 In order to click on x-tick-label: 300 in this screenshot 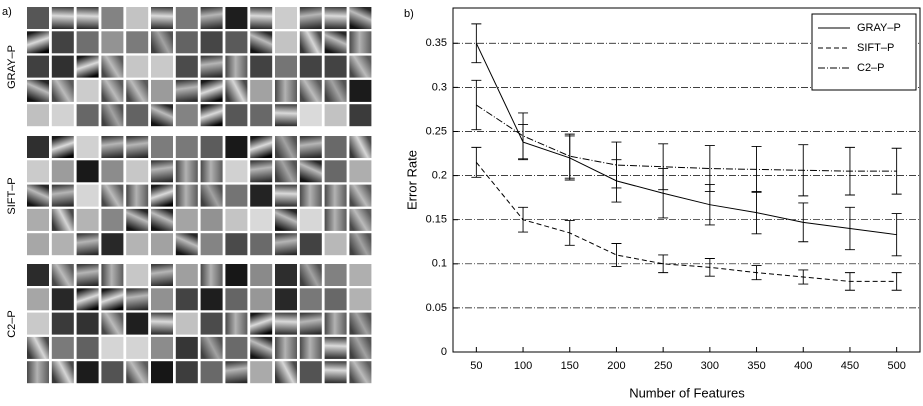, I will do `click(710, 366)`.